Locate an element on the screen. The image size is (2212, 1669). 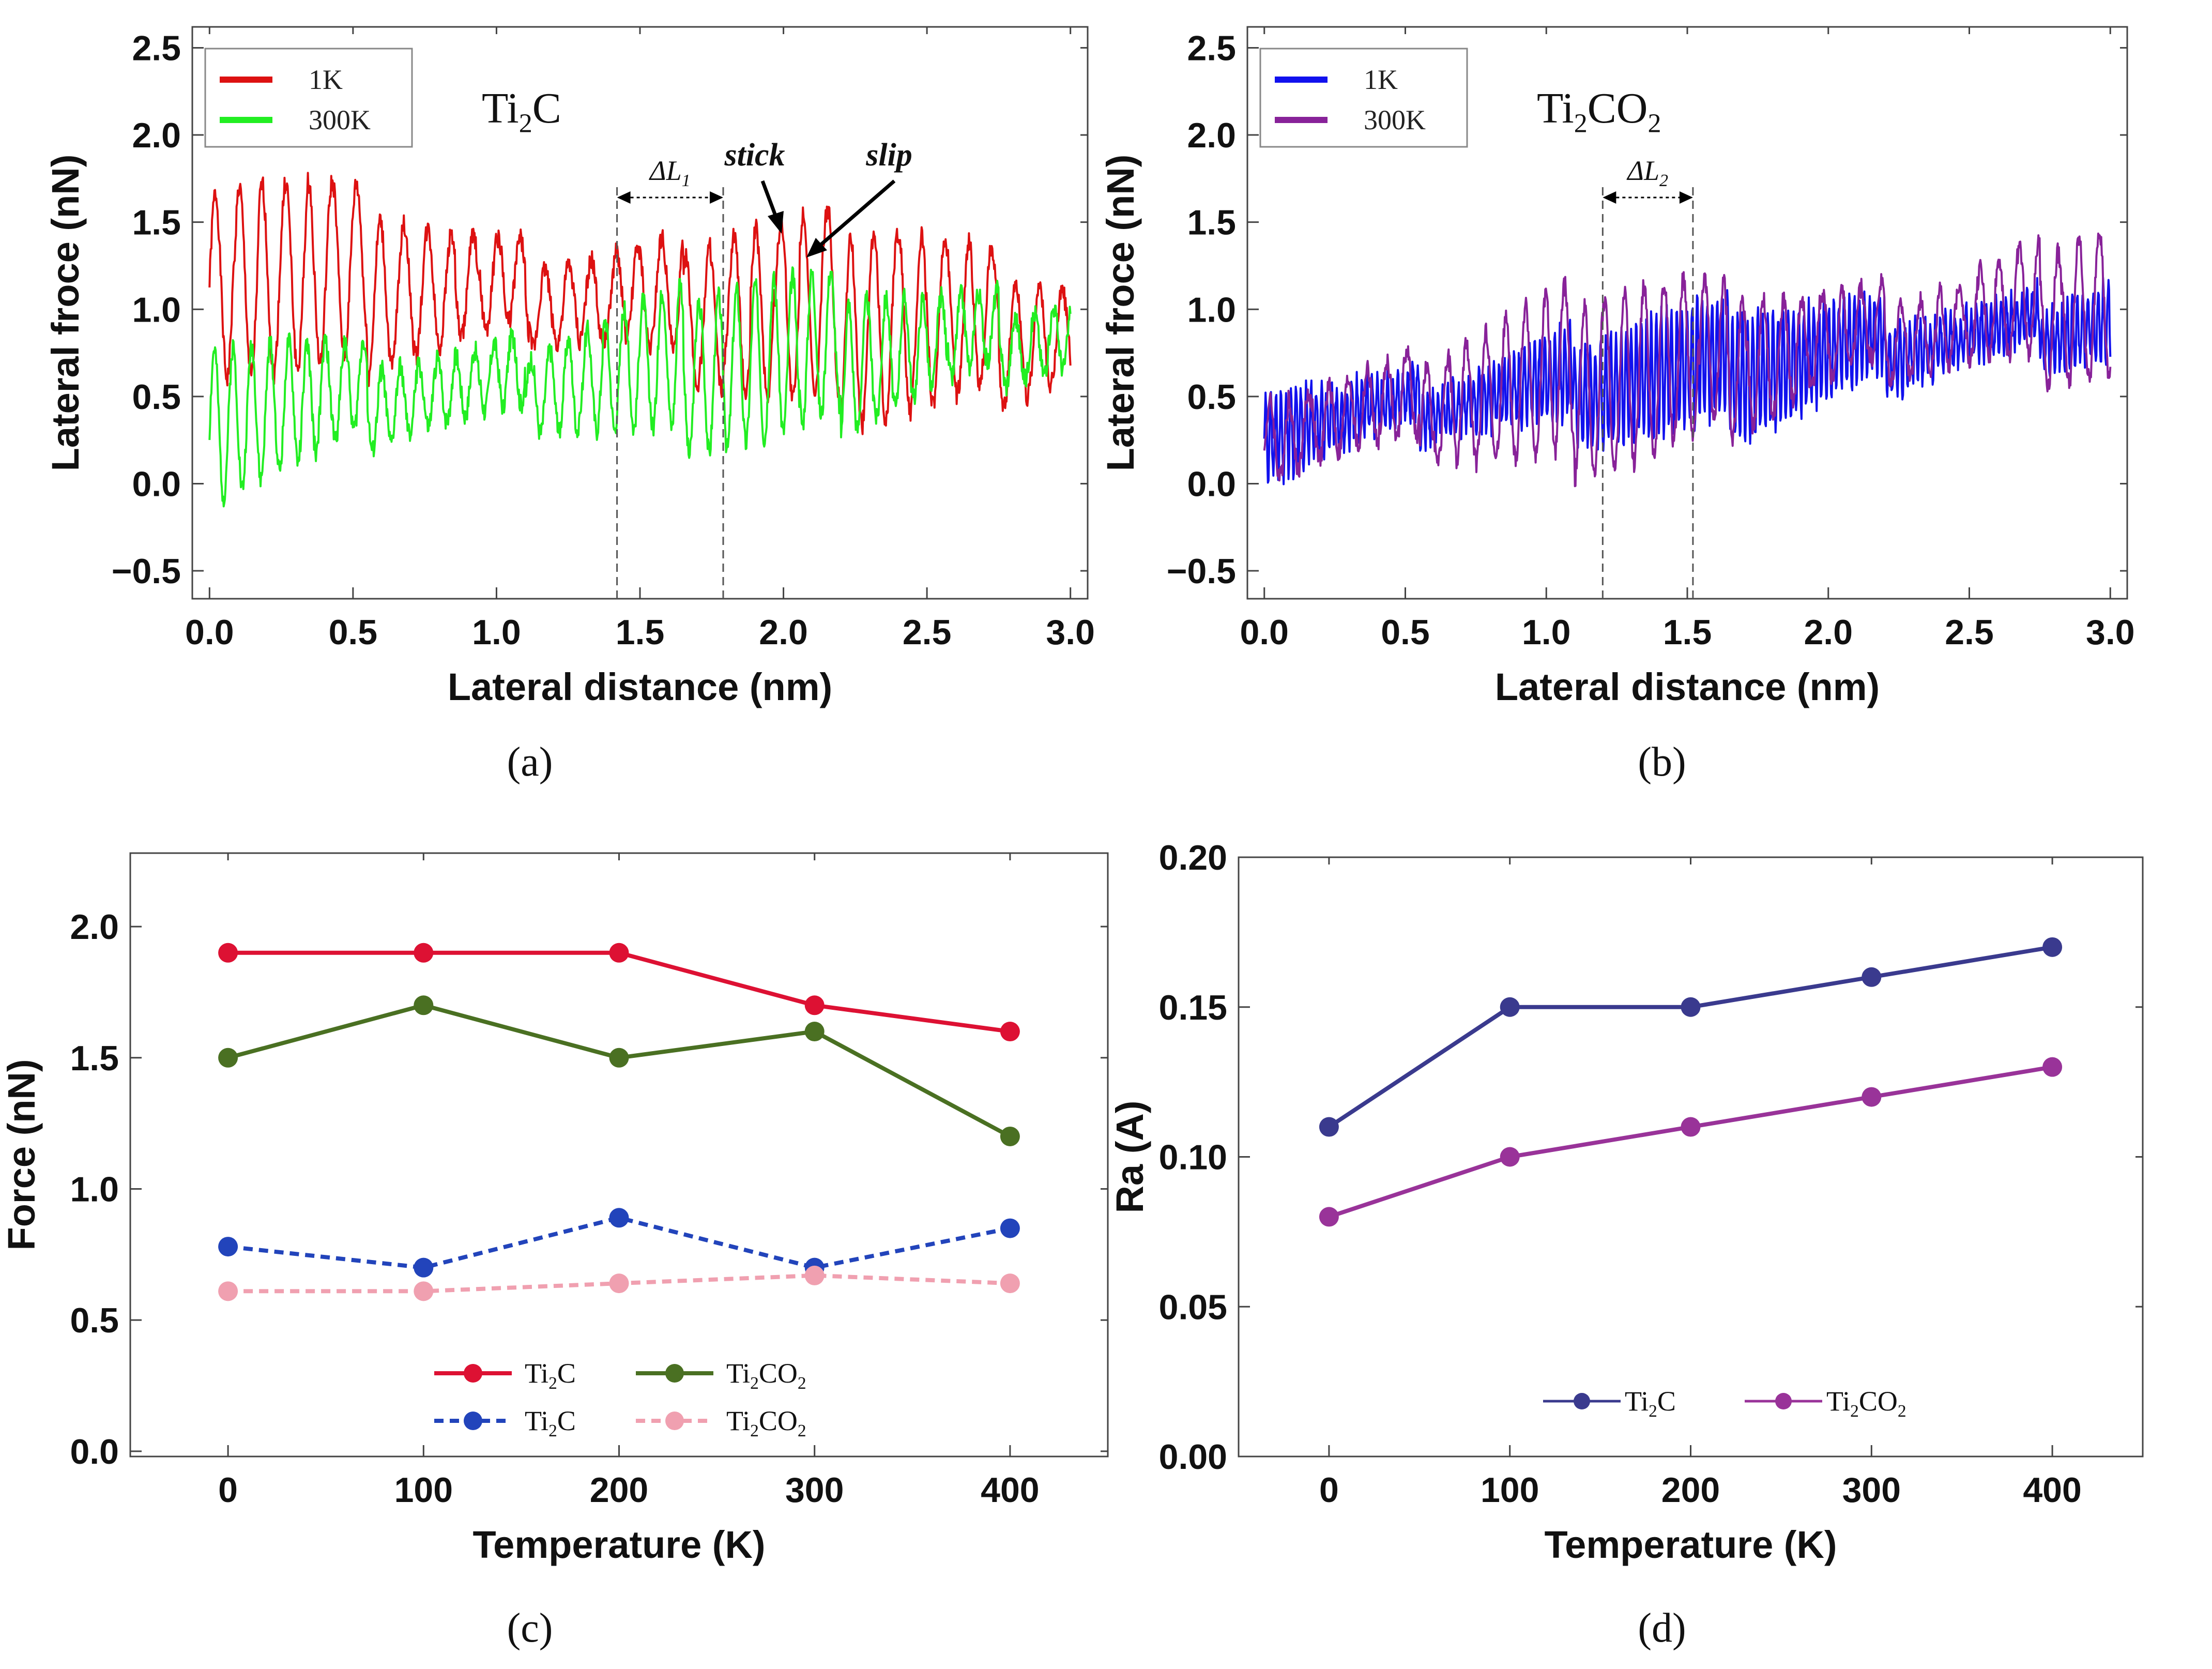
x-tick-label: 0.0 is located at coordinates (1264, 632).